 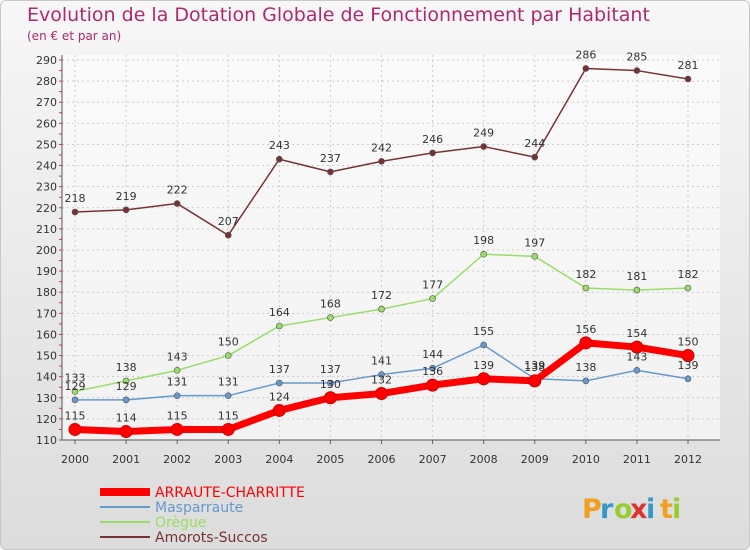 I want to click on data-label-amorots-succos: 249, so click(x=483, y=133).